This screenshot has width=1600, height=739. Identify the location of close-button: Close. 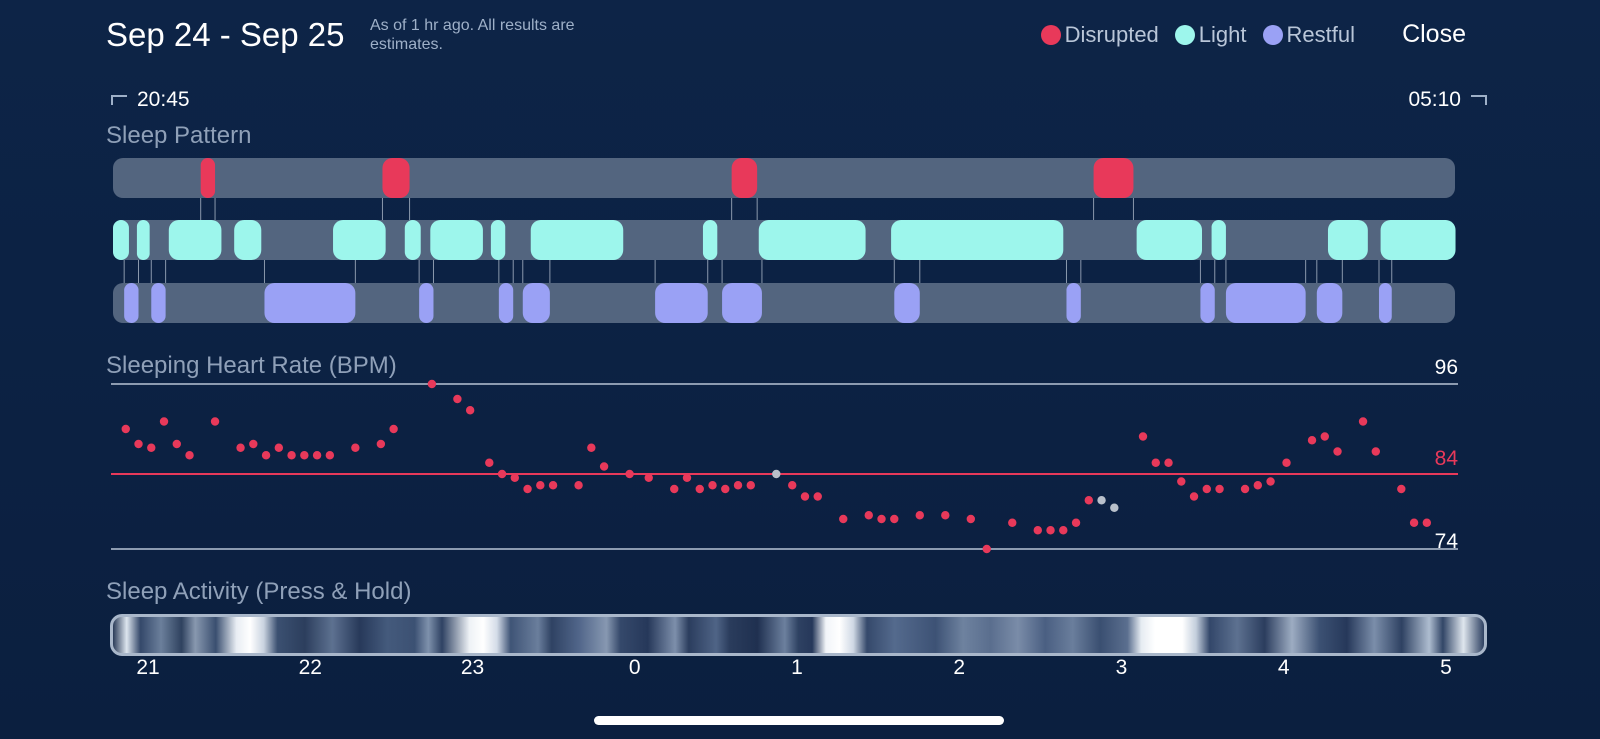
(1434, 34).